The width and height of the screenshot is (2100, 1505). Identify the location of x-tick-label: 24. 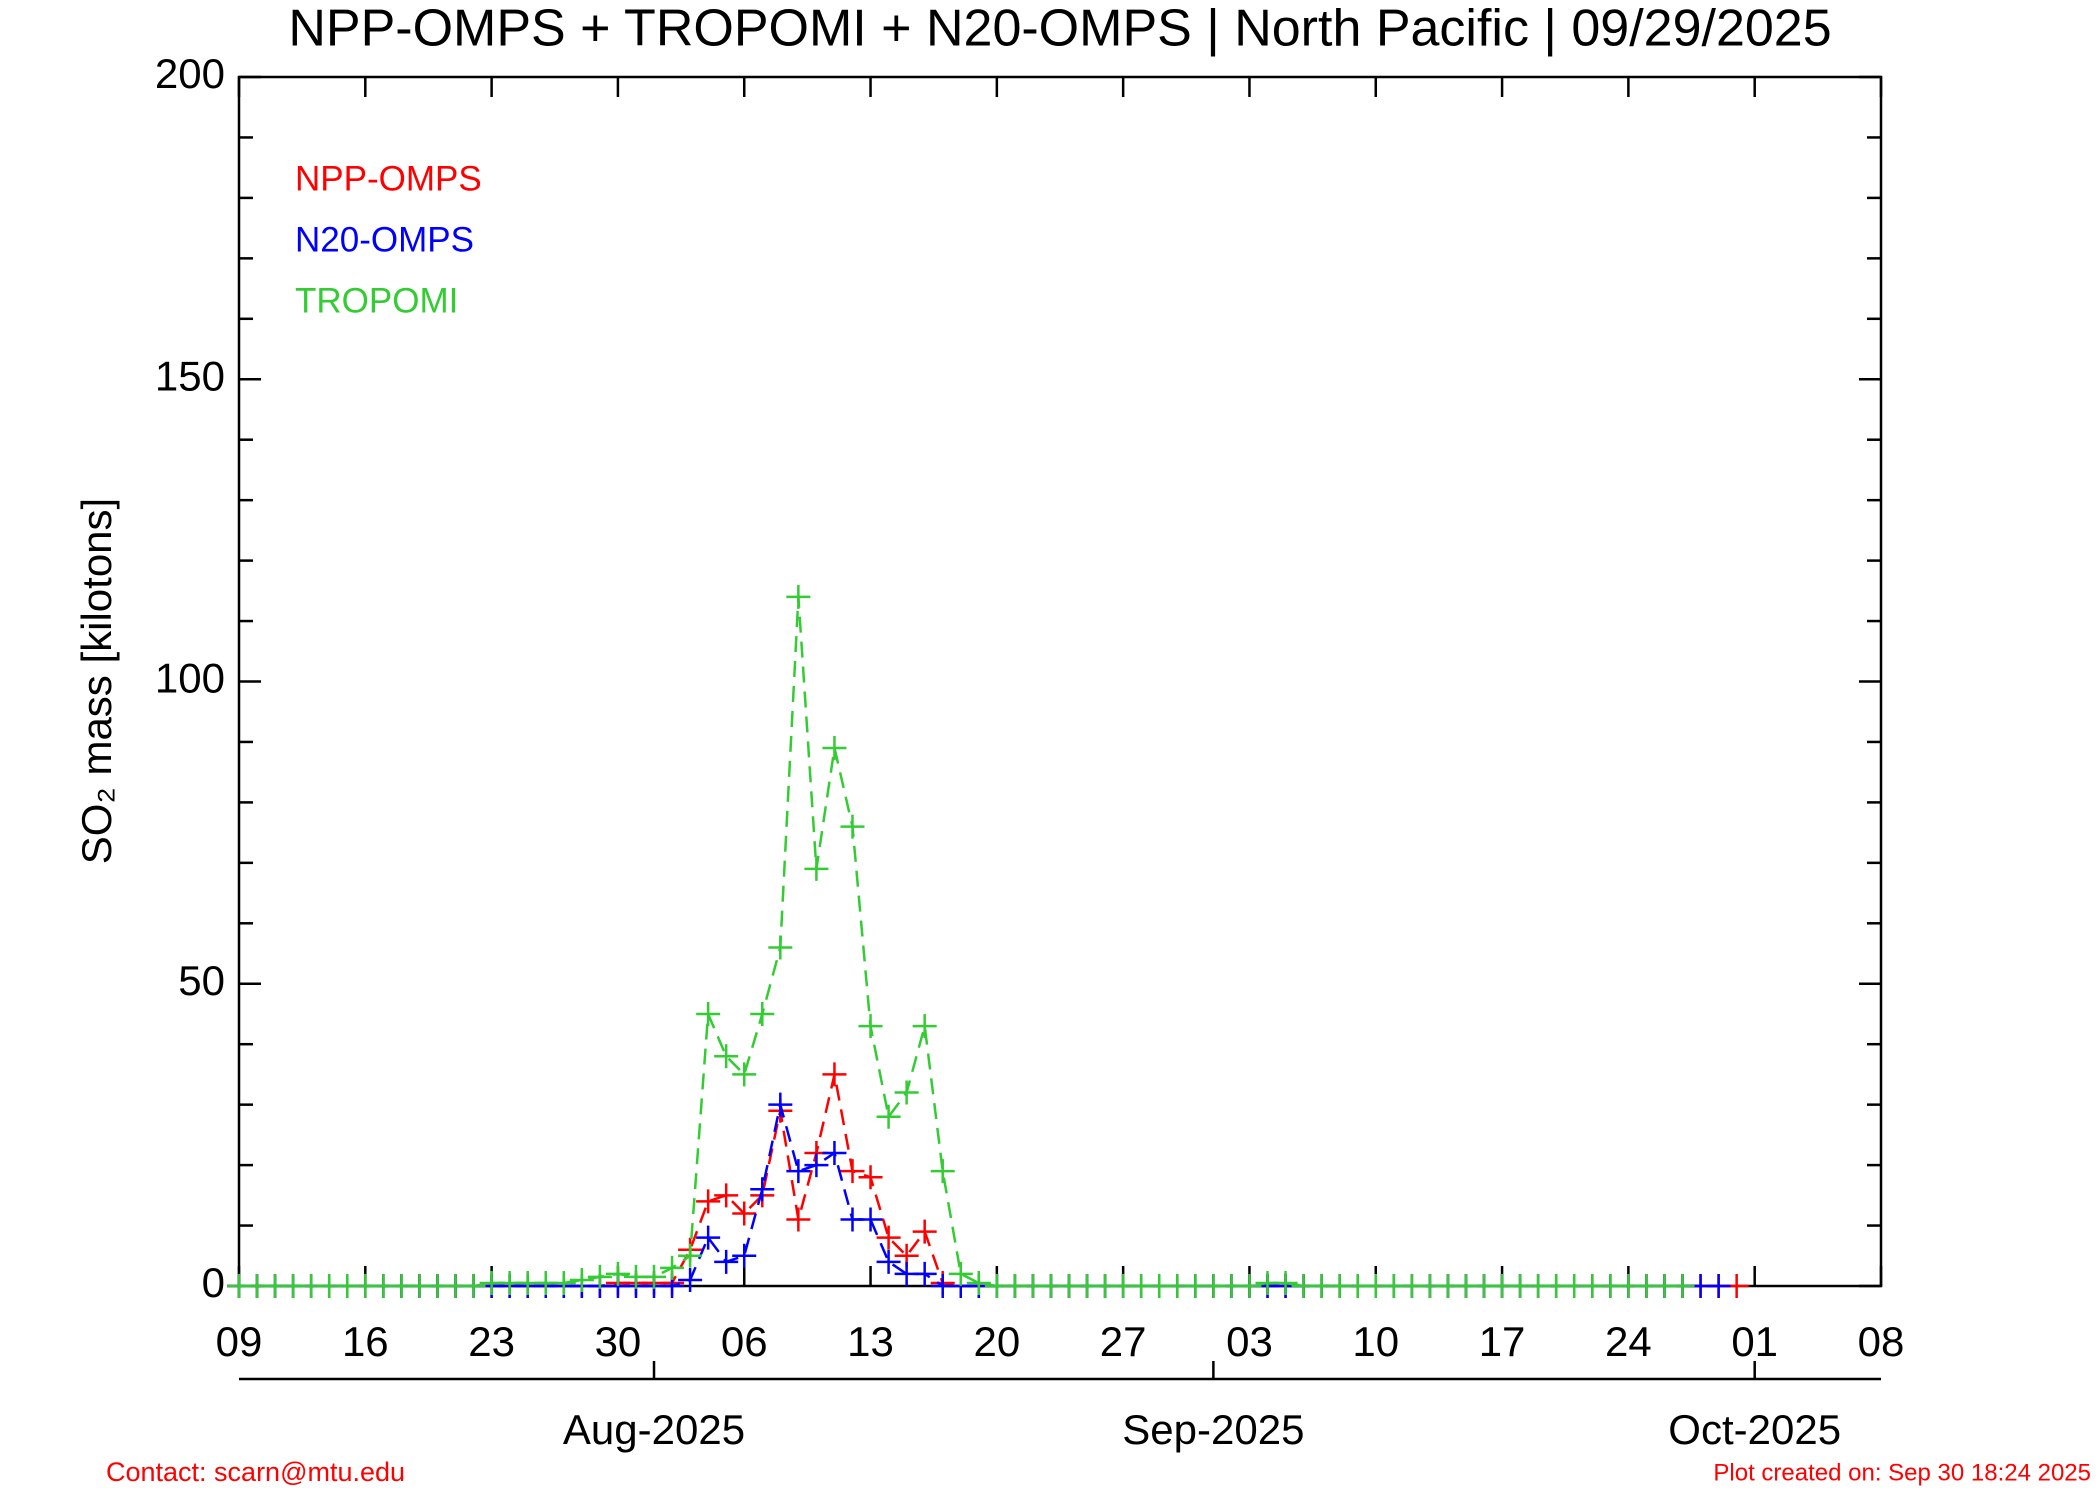
(1628, 1341).